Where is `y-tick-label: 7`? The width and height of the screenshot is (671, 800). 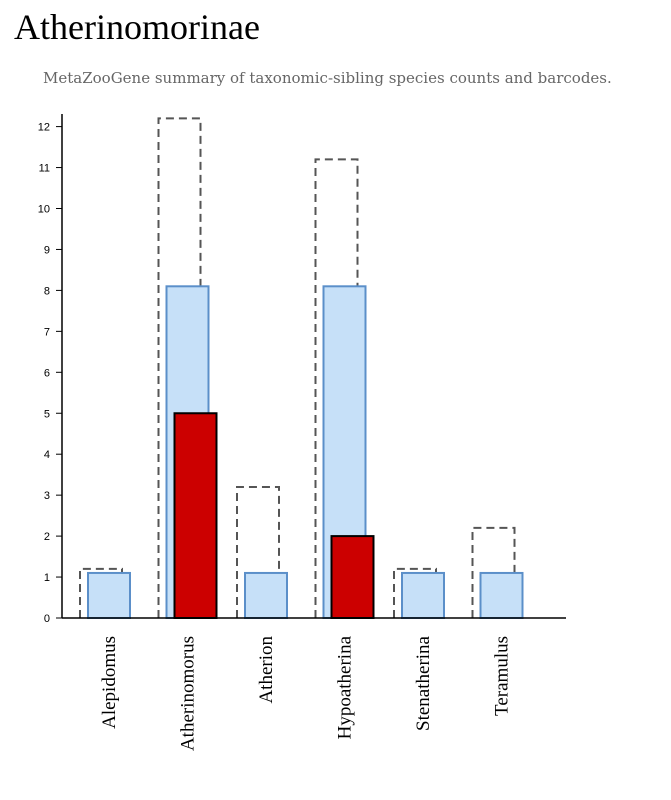 y-tick-label: 7 is located at coordinates (47, 332).